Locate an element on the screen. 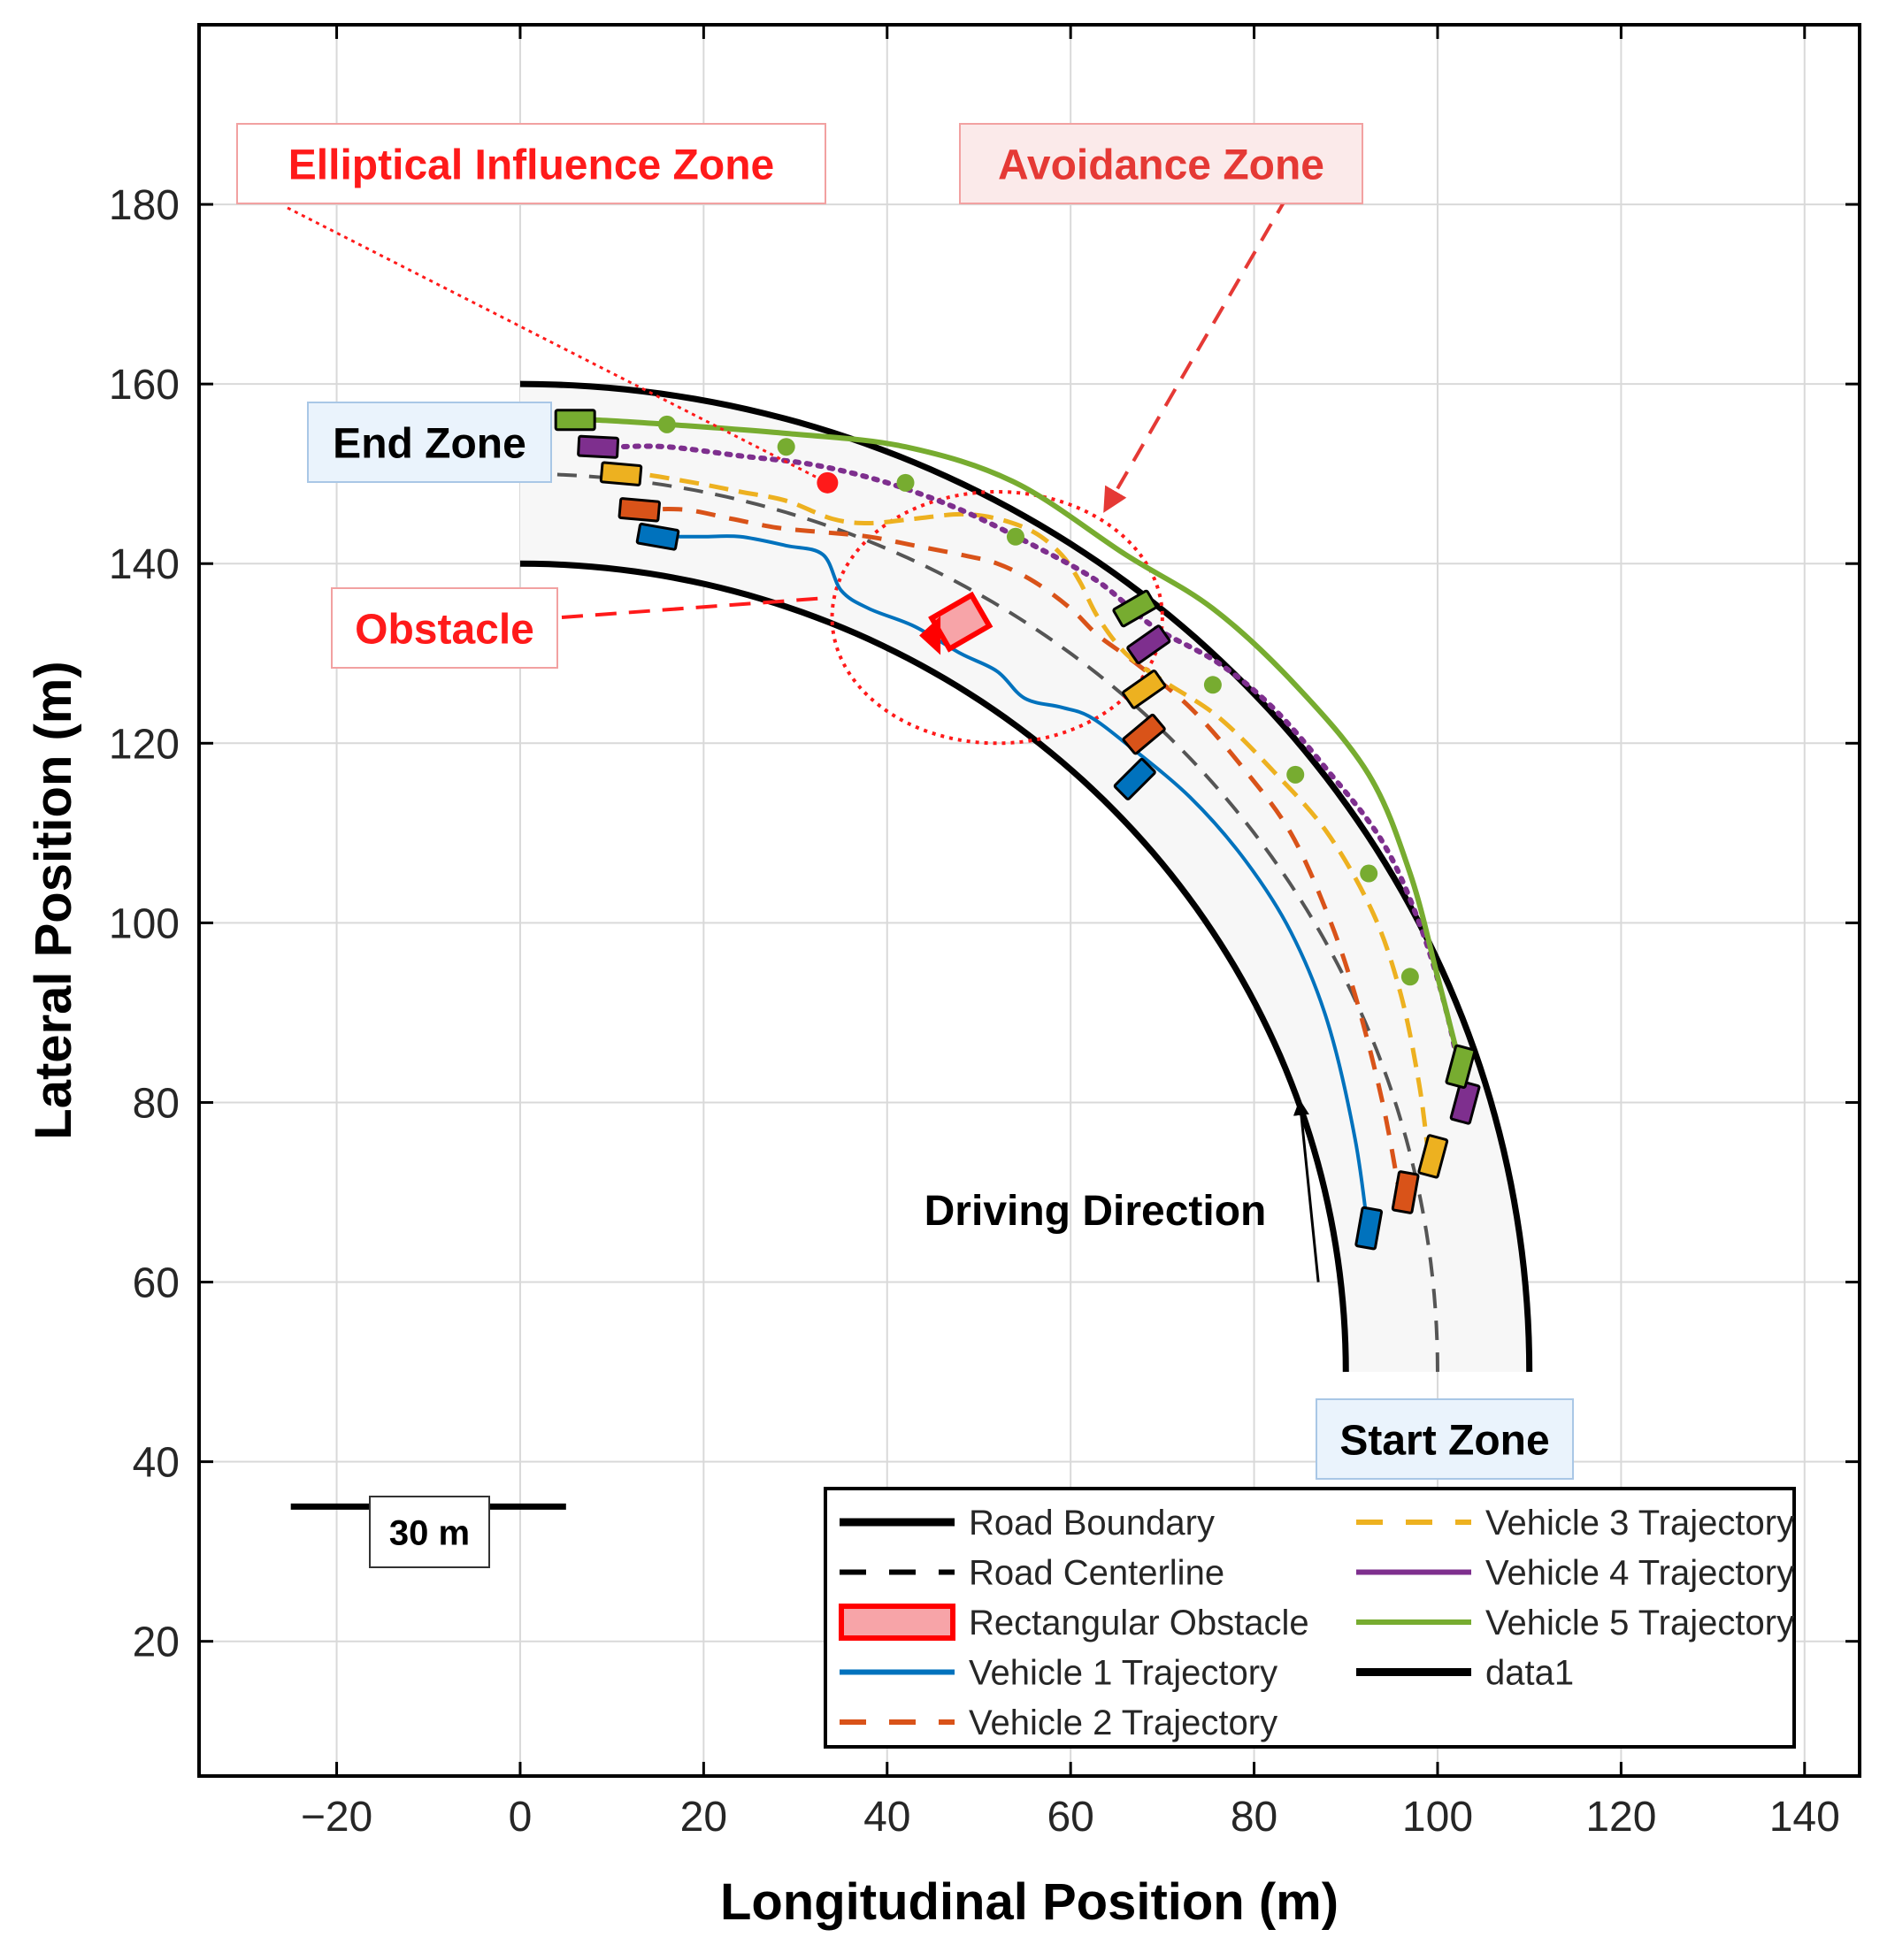 The width and height of the screenshot is (1895, 1960). end-zone-label-box is located at coordinates (429, 442).